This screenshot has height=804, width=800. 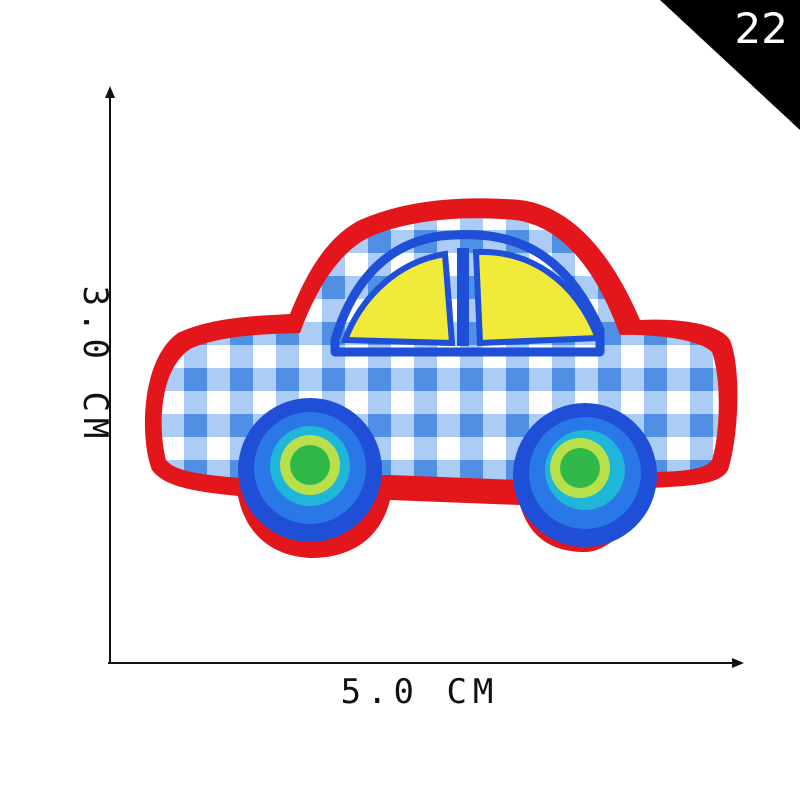 What do you see at coordinates (398, 298) in the screenshot?
I see `front-window` at bounding box center [398, 298].